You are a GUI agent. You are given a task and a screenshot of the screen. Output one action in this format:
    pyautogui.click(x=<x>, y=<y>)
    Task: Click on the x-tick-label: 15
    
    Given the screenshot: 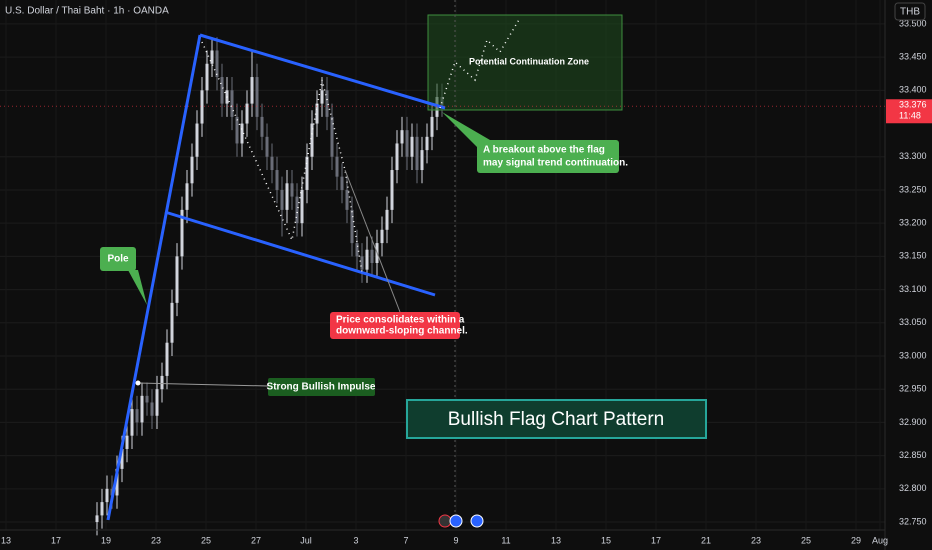 What is the action you would take?
    pyautogui.click(x=606, y=540)
    